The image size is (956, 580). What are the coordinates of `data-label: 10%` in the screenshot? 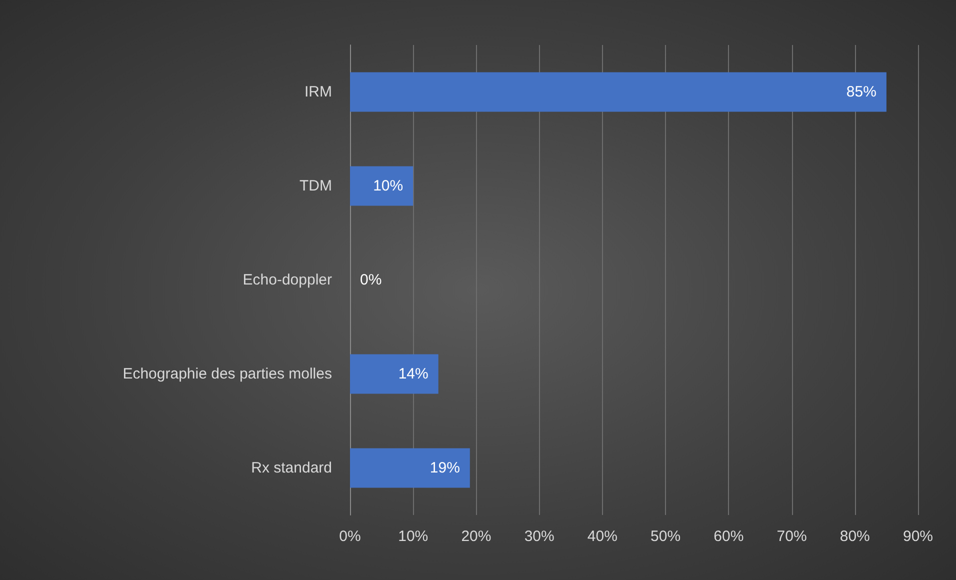 It's located at (388, 186).